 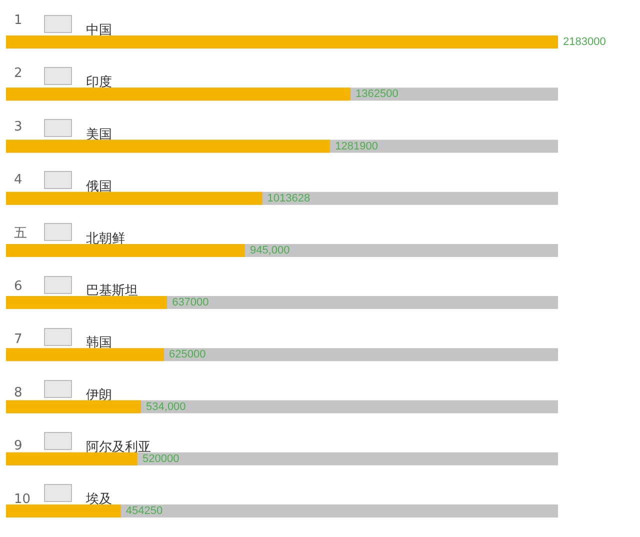 I want to click on annotation: 2, so click(x=18, y=74).